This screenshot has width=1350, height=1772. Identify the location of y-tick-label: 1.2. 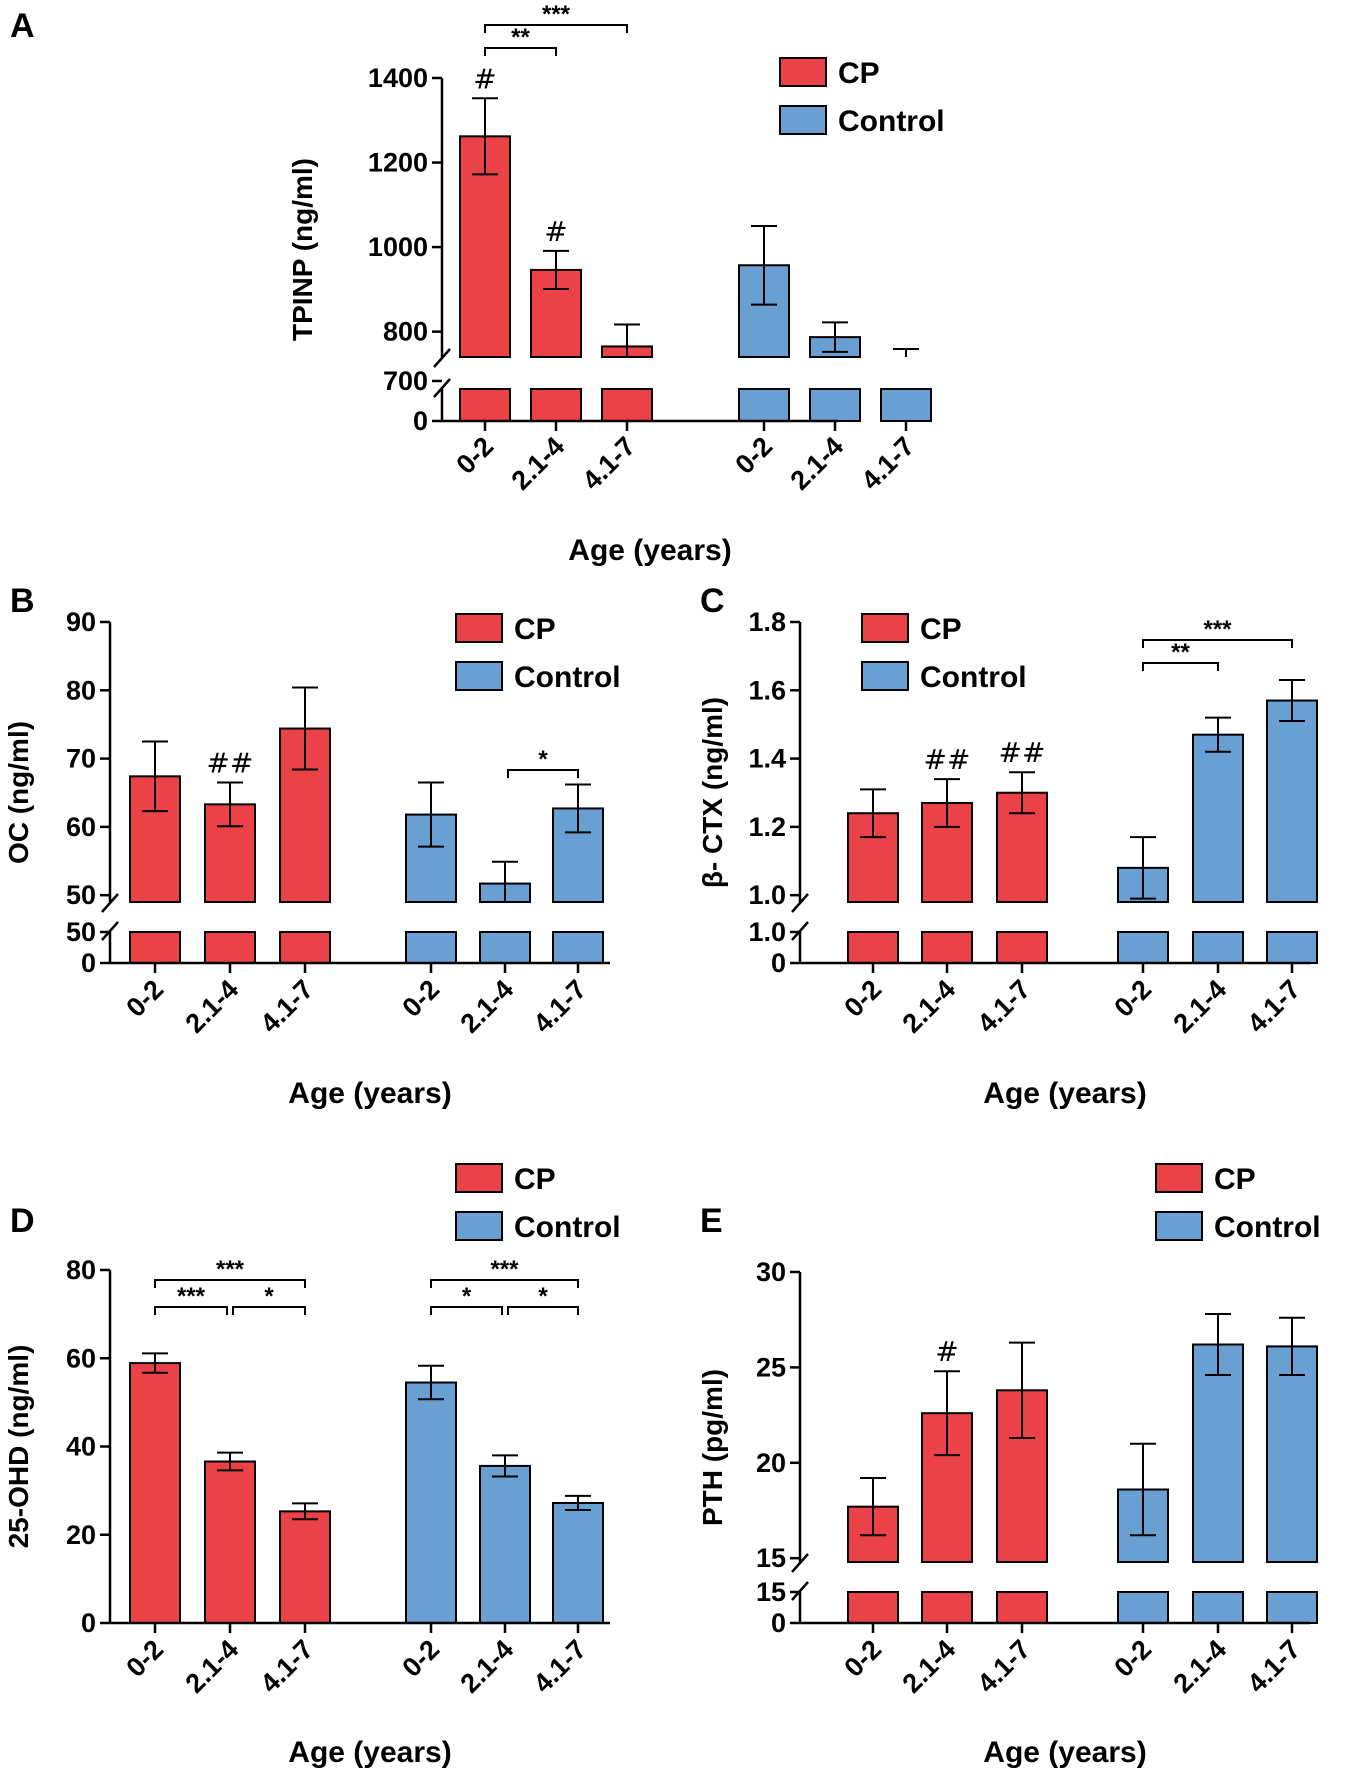
(767, 827).